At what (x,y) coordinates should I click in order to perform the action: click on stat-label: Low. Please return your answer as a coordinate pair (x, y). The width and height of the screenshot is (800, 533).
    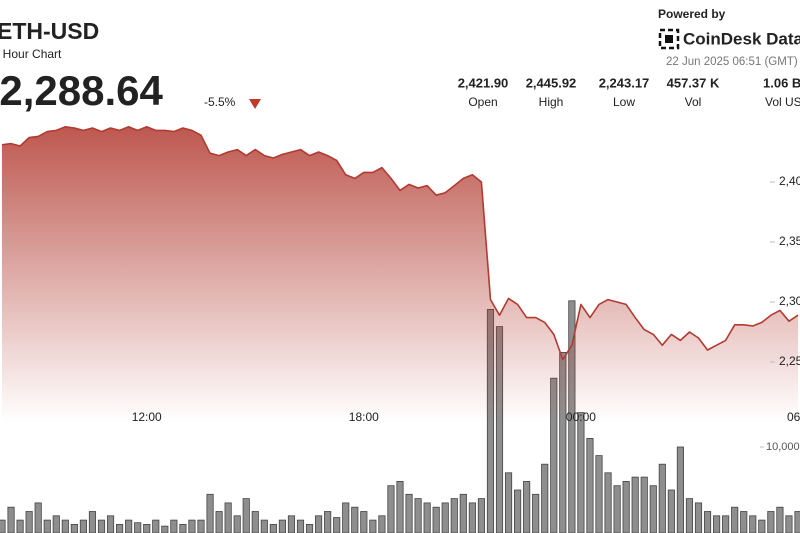
    Looking at the image, I should click on (624, 102).